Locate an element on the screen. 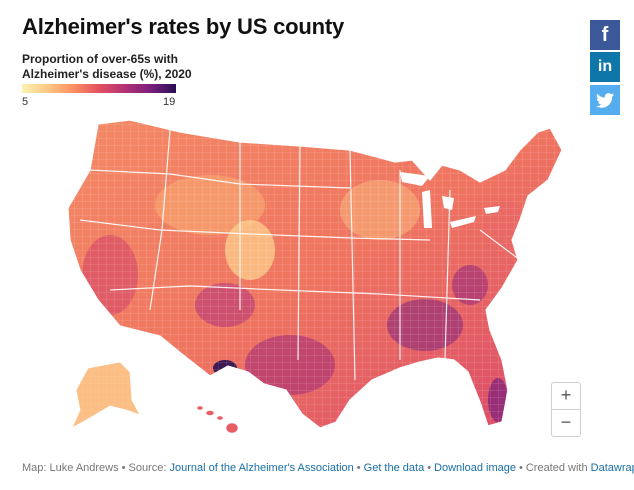 This screenshot has height=490, width=634. facebook-icon: f is located at coordinates (605, 34).